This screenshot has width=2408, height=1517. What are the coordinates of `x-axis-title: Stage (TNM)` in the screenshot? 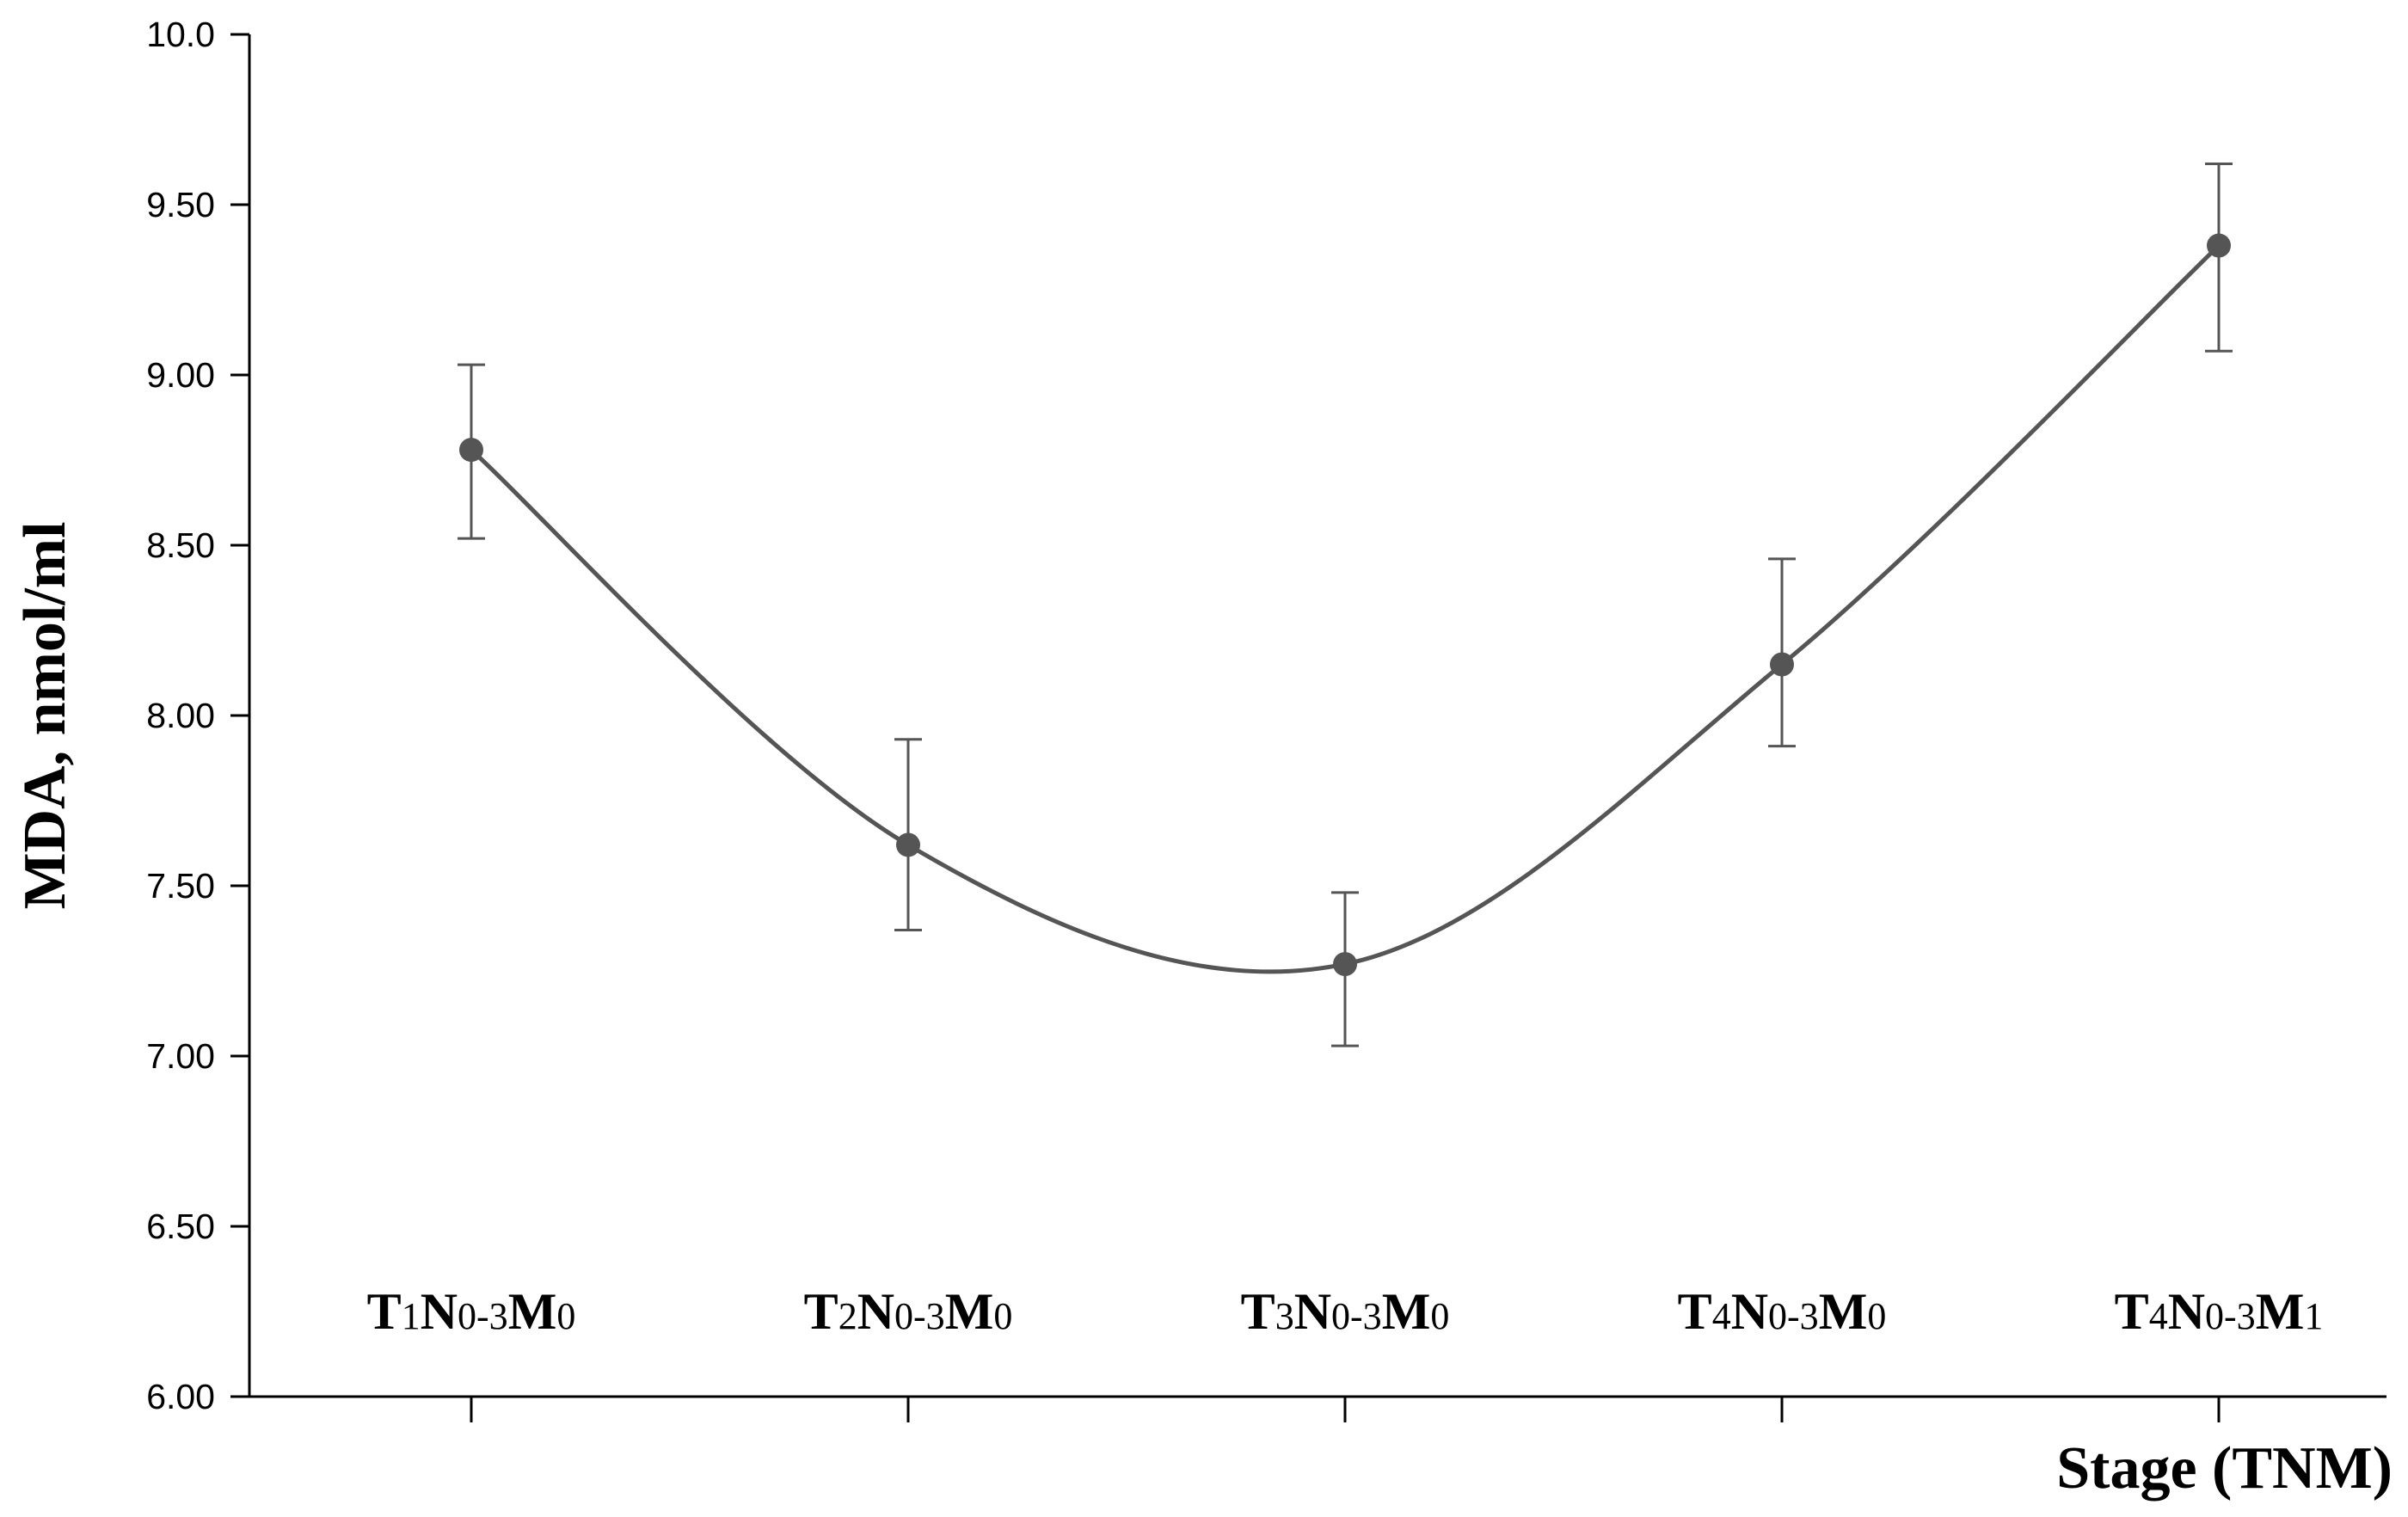 It's located at (2224, 1468).